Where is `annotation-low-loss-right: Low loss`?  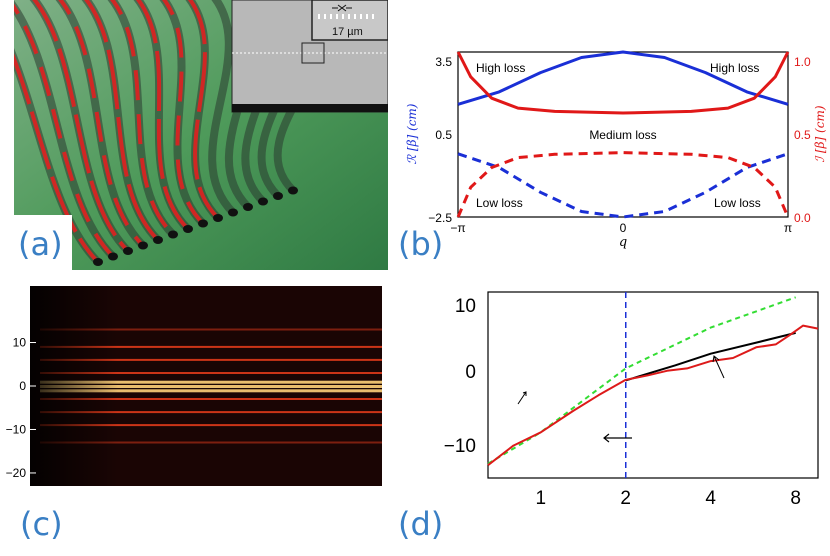
annotation-low-loss-right: Low loss is located at coordinates (737, 203).